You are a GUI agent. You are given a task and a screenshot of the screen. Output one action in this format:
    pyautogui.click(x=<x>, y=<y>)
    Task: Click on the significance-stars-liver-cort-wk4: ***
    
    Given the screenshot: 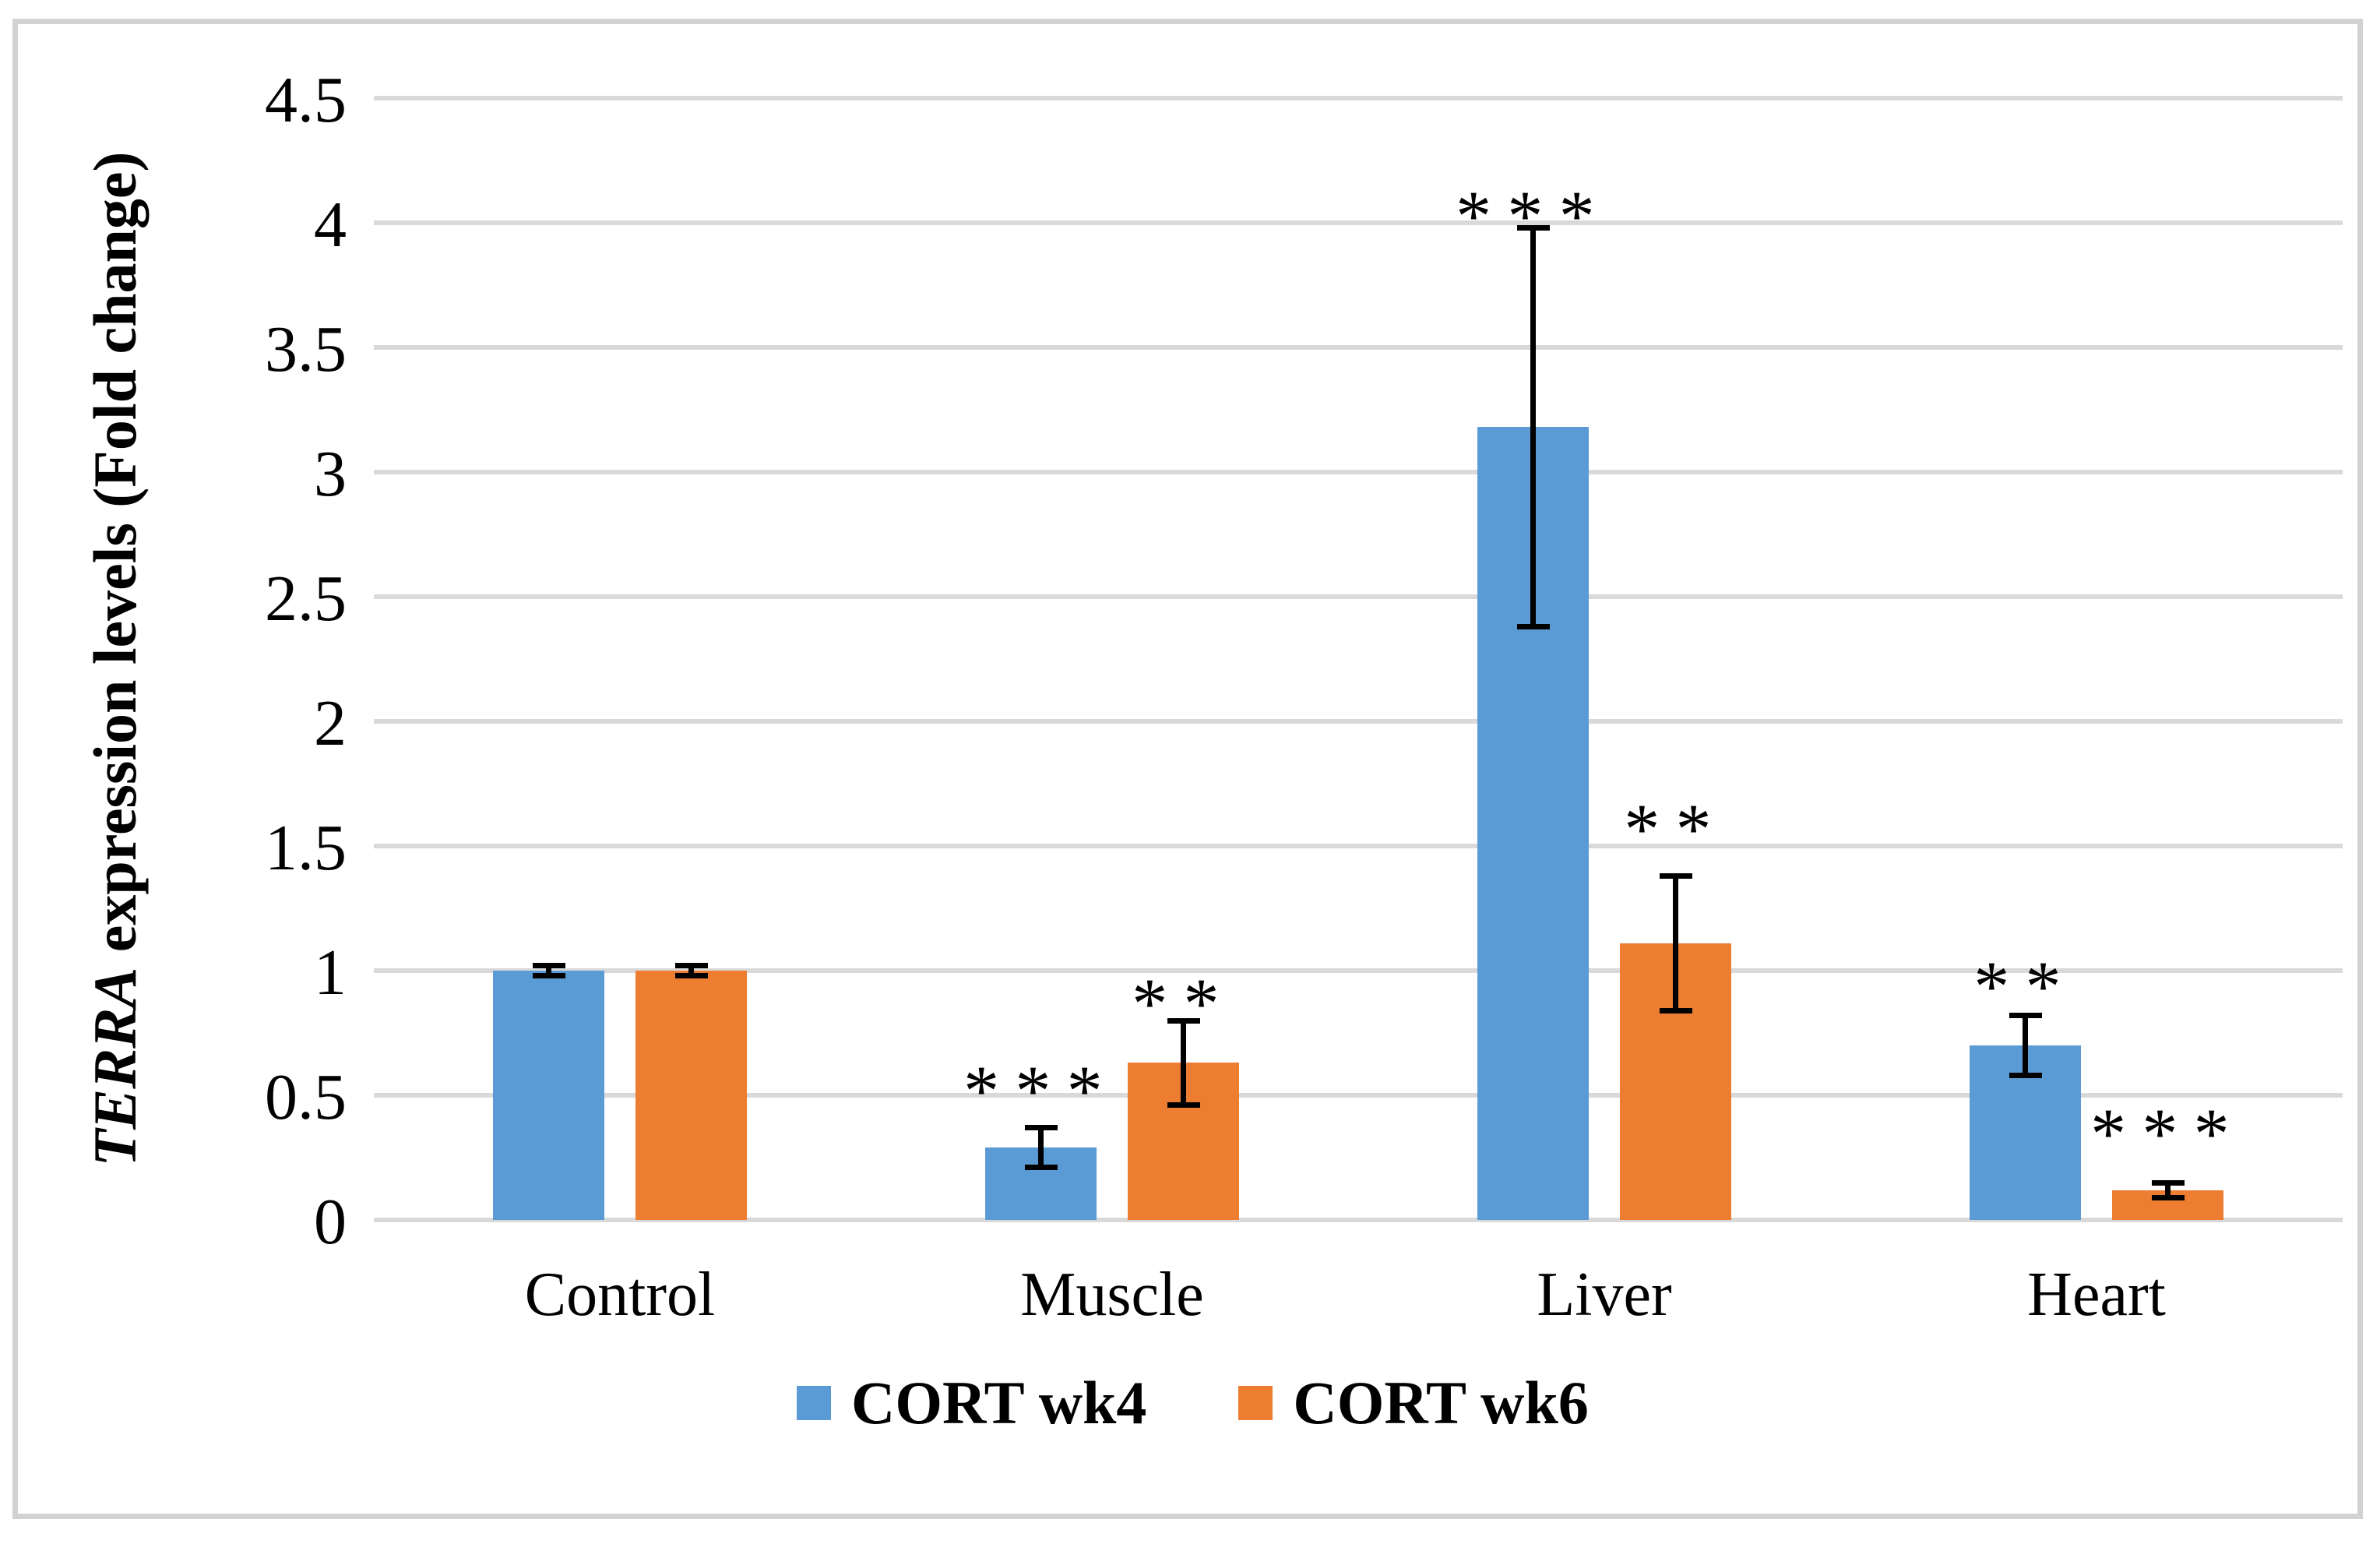 What is the action you would take?
    pyautogui.click(x=1533, y=216)
    